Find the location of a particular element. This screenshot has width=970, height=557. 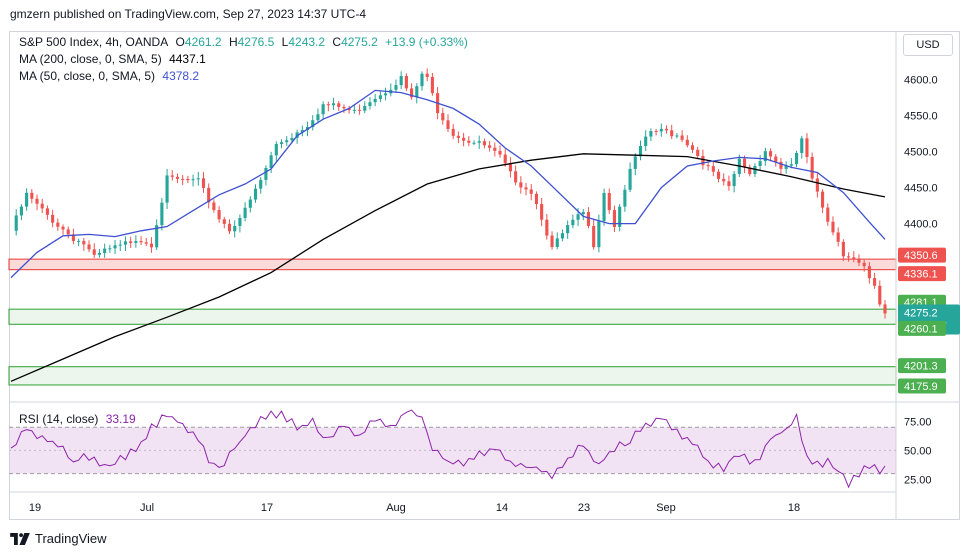

price-tick-label: 4600.0 is located at coordinates (921, 81).